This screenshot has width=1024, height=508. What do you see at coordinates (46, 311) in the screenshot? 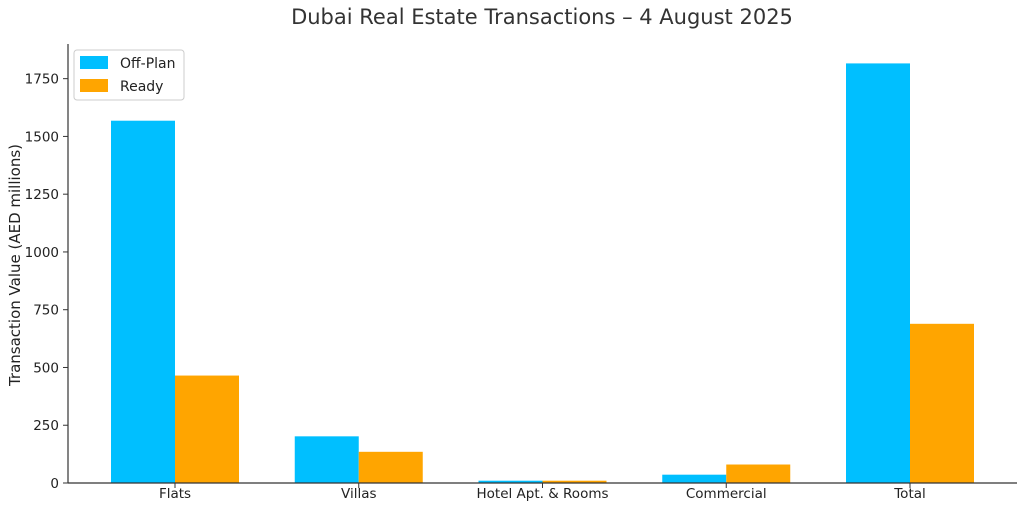
I see `y-tick-label: 750` at bounding box center [46, 311].